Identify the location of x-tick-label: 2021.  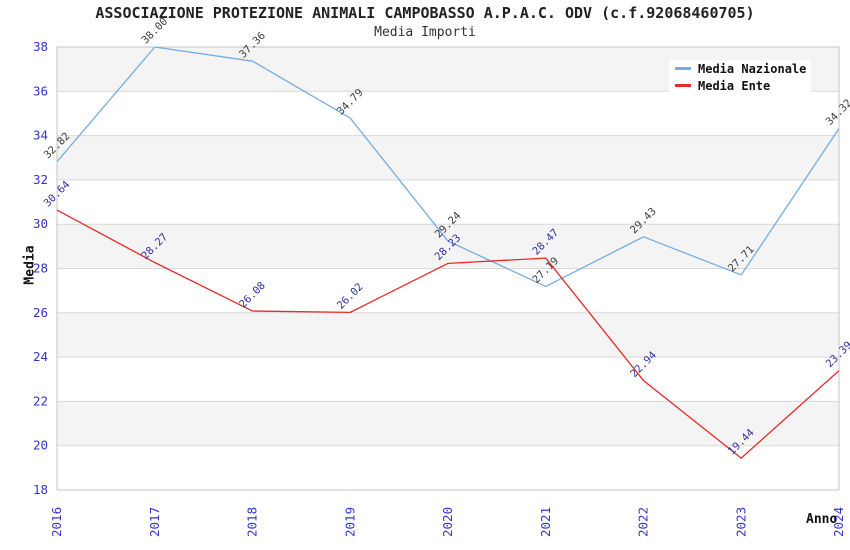
(545, 522).